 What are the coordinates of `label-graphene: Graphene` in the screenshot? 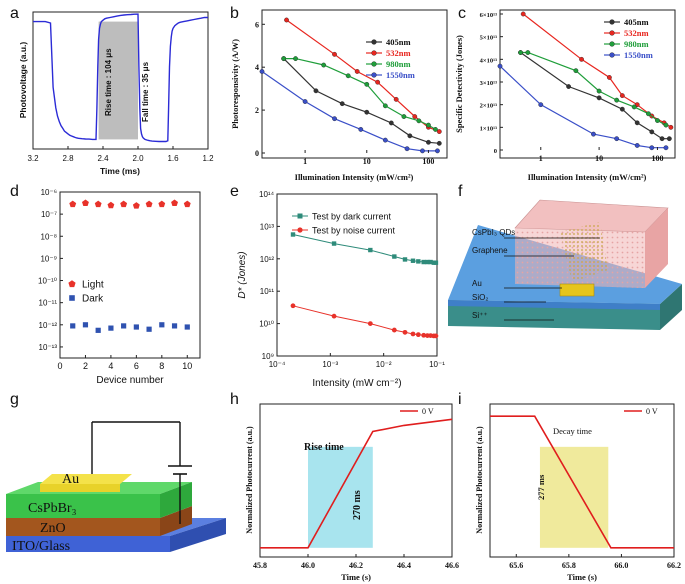 It's located at (490, 250).